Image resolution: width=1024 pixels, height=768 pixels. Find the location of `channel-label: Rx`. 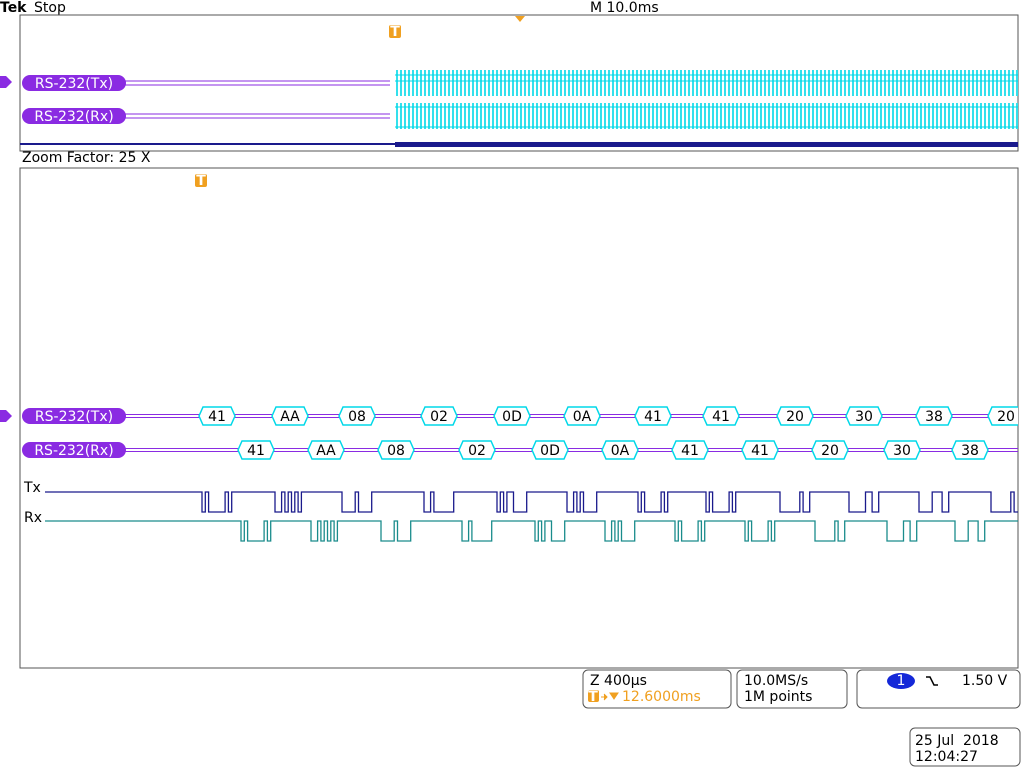

channel-label: Rx is located at coordinates (33, 518).